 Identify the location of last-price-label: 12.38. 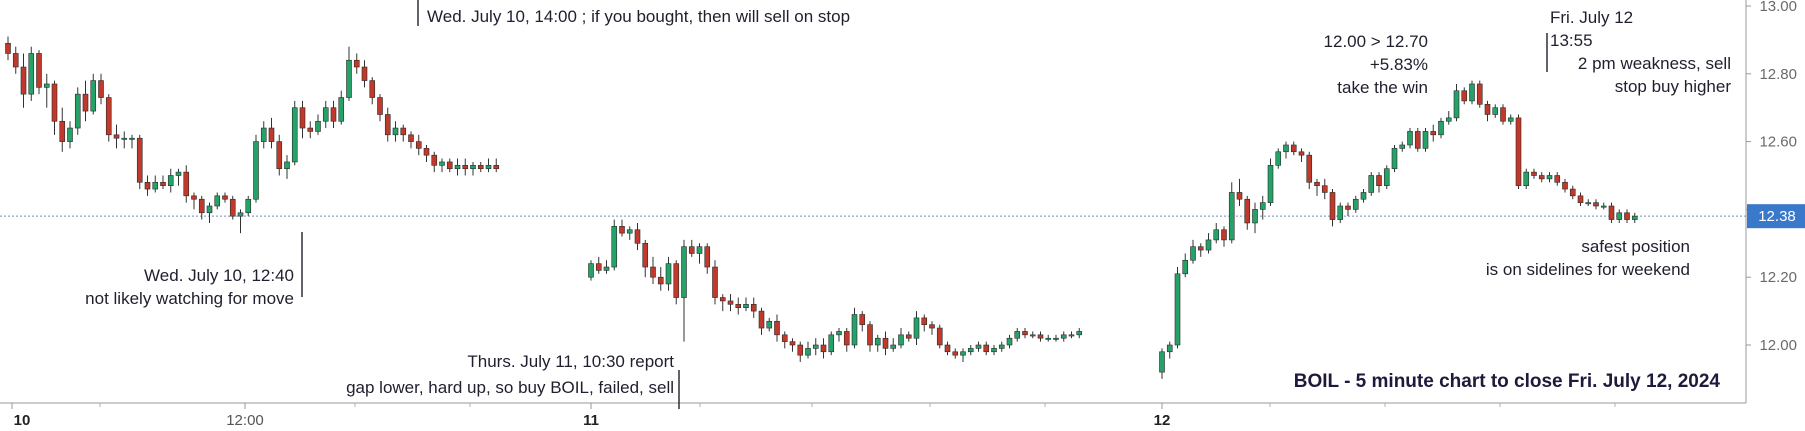
(1777, 216).